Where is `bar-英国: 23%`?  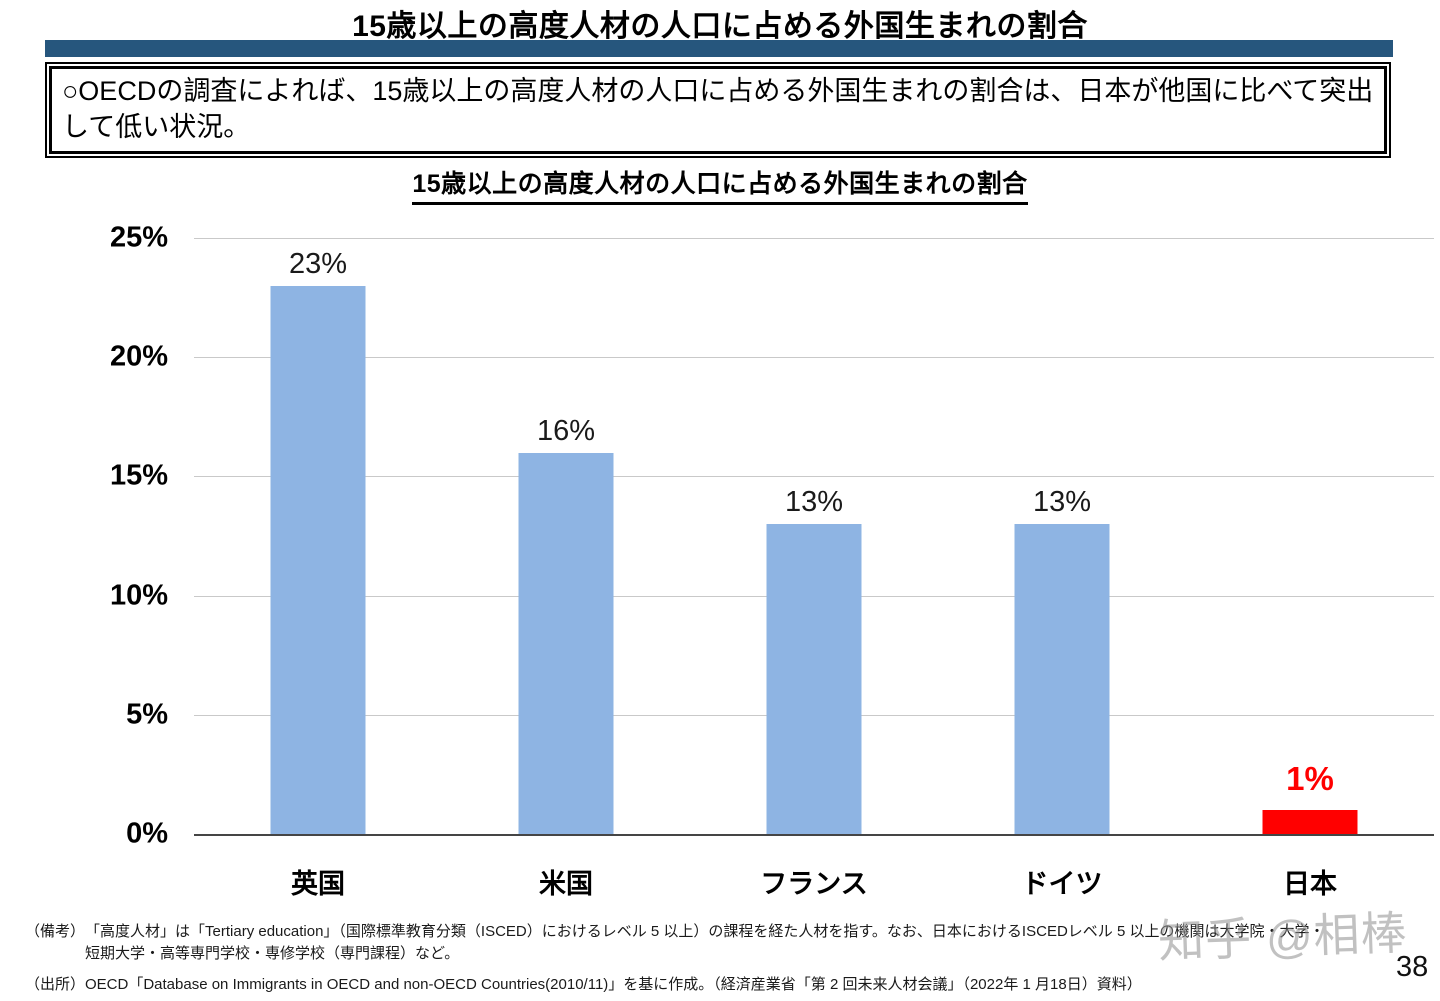
bar-英国: 23% is located at coordinates (318, 541).